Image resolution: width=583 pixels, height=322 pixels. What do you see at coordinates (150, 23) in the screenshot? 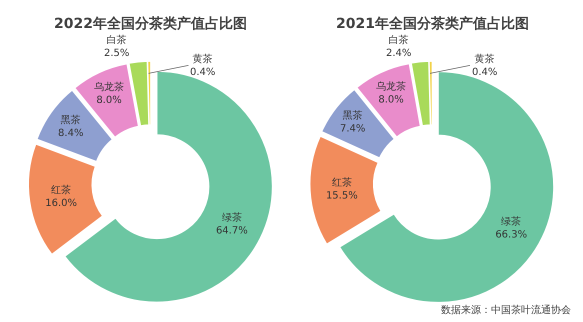
I see `chart-title: 2022年全国分茶类产值占比图` at bounding box center [150, 23].